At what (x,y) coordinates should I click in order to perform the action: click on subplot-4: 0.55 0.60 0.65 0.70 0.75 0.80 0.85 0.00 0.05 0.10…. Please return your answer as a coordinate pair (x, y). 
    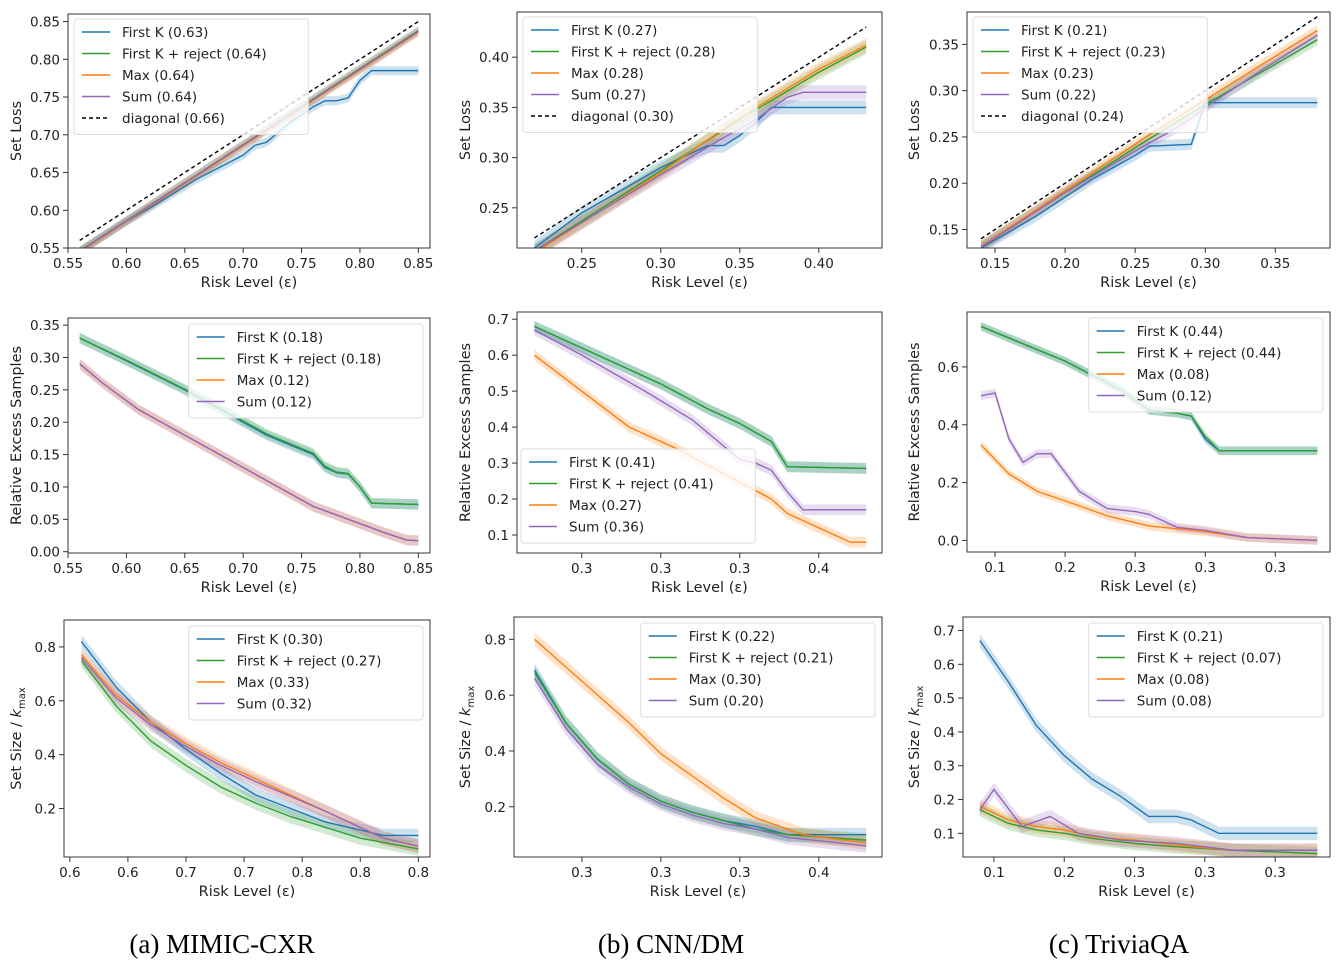
    Looking at the image, I should click on (221, 456).